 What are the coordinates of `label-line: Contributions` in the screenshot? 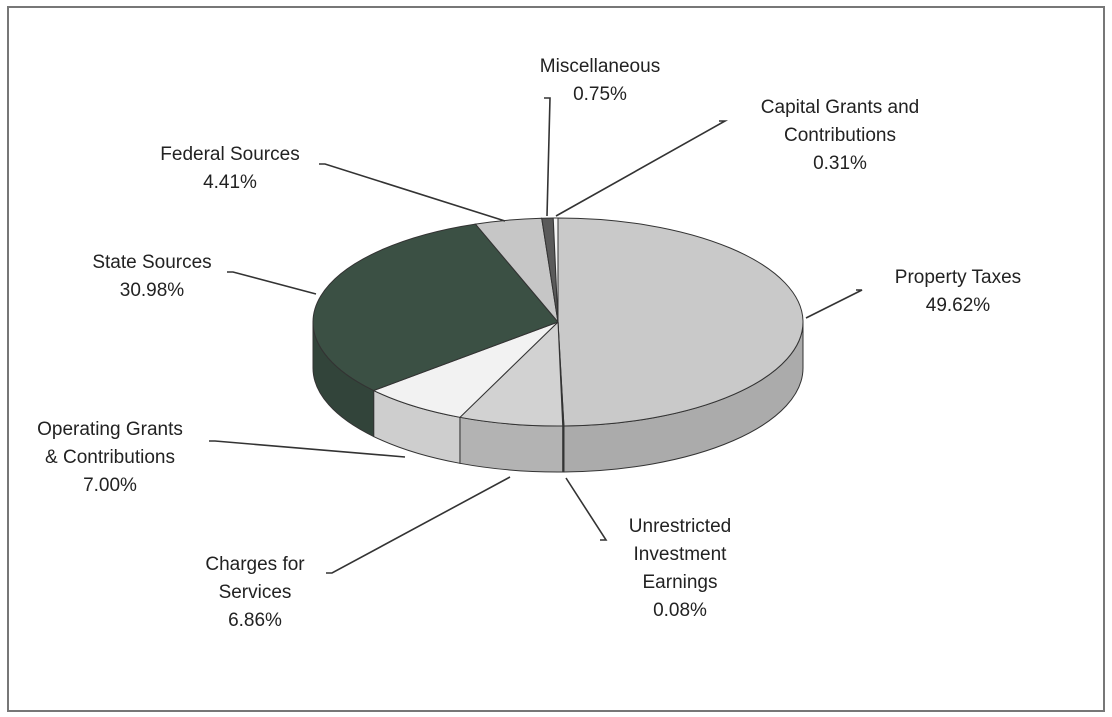 It's located at (840, 135).